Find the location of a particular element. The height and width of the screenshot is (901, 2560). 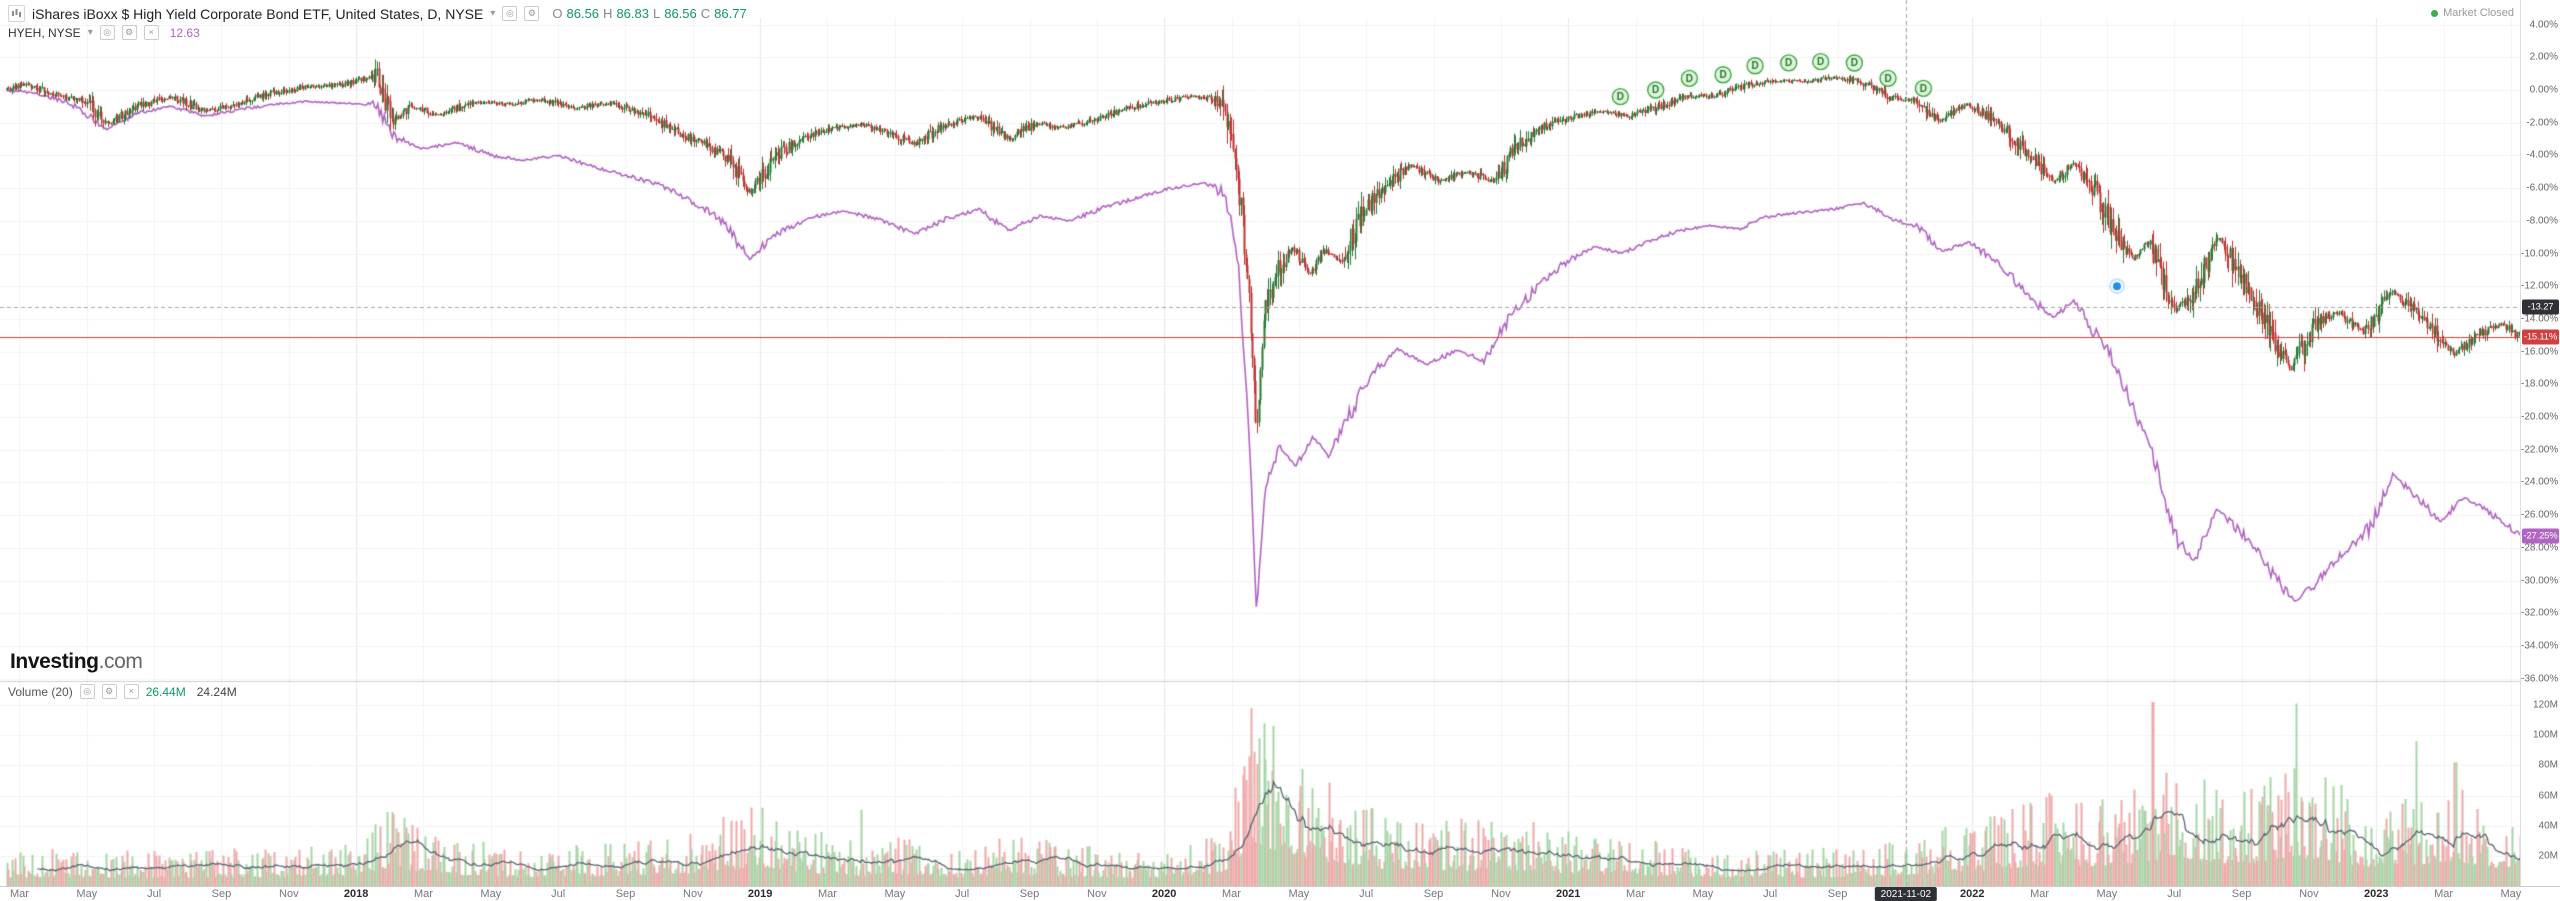

market-status: Market Closed is located at coordinates (2472, 13).